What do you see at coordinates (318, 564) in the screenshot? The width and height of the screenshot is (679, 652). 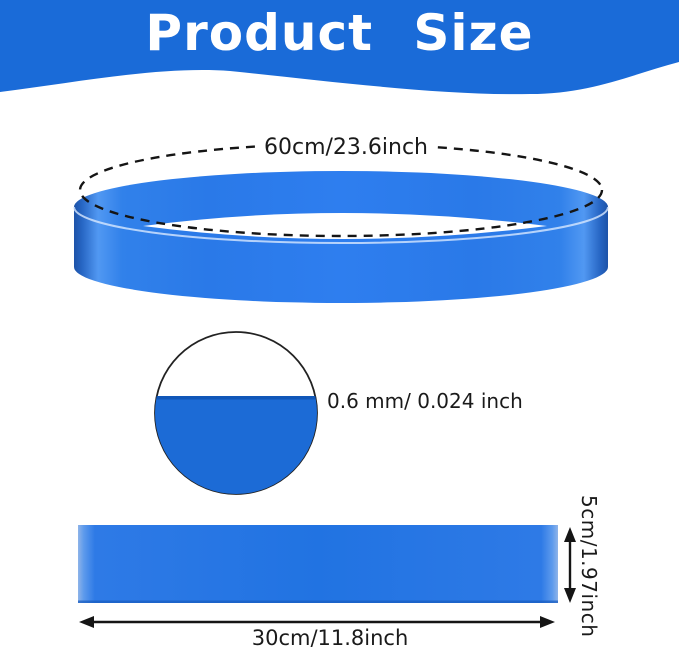 I see `flat-band-rect` at bounding box center [318, 564].